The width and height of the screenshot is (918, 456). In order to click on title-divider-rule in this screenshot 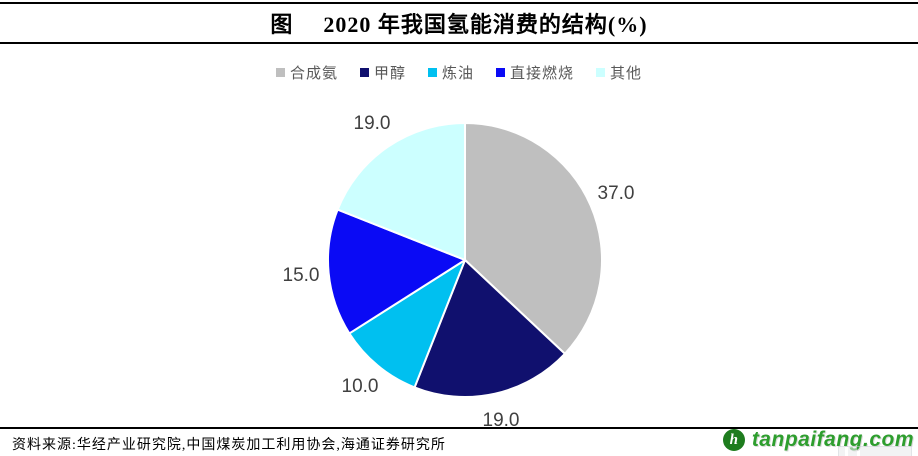, I will do `click(459, 43)`.